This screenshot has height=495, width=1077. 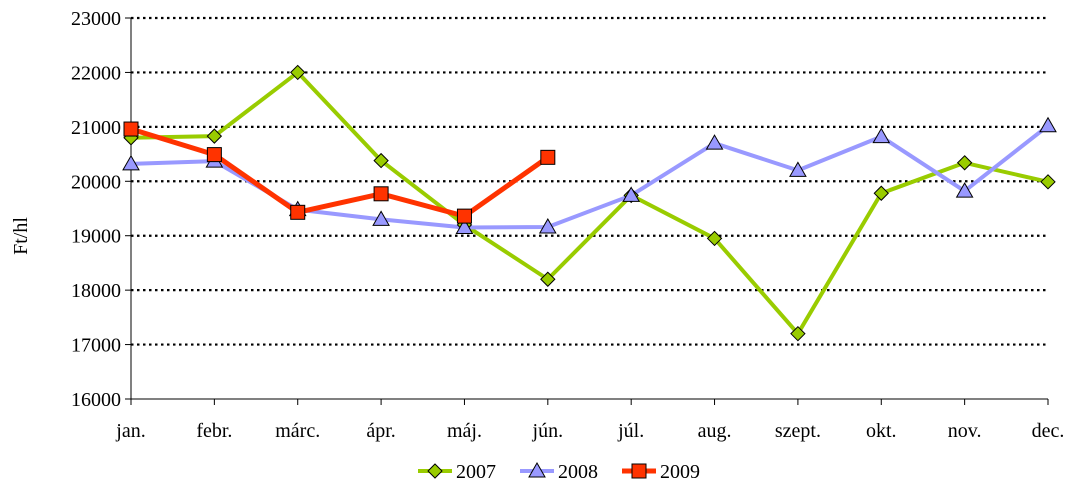 I want to click on legend-item-2009: 2009, so click(x=661, y=472).